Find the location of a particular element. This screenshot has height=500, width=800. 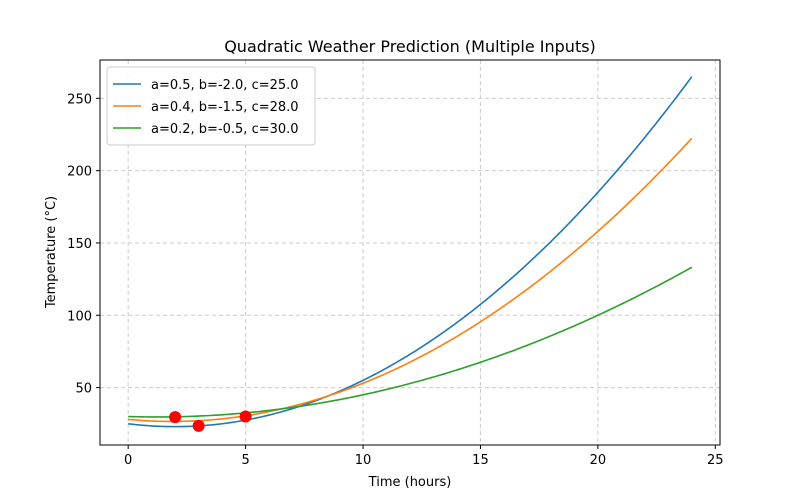

x-tick-label: 0 is located at coordinates (128, 460).